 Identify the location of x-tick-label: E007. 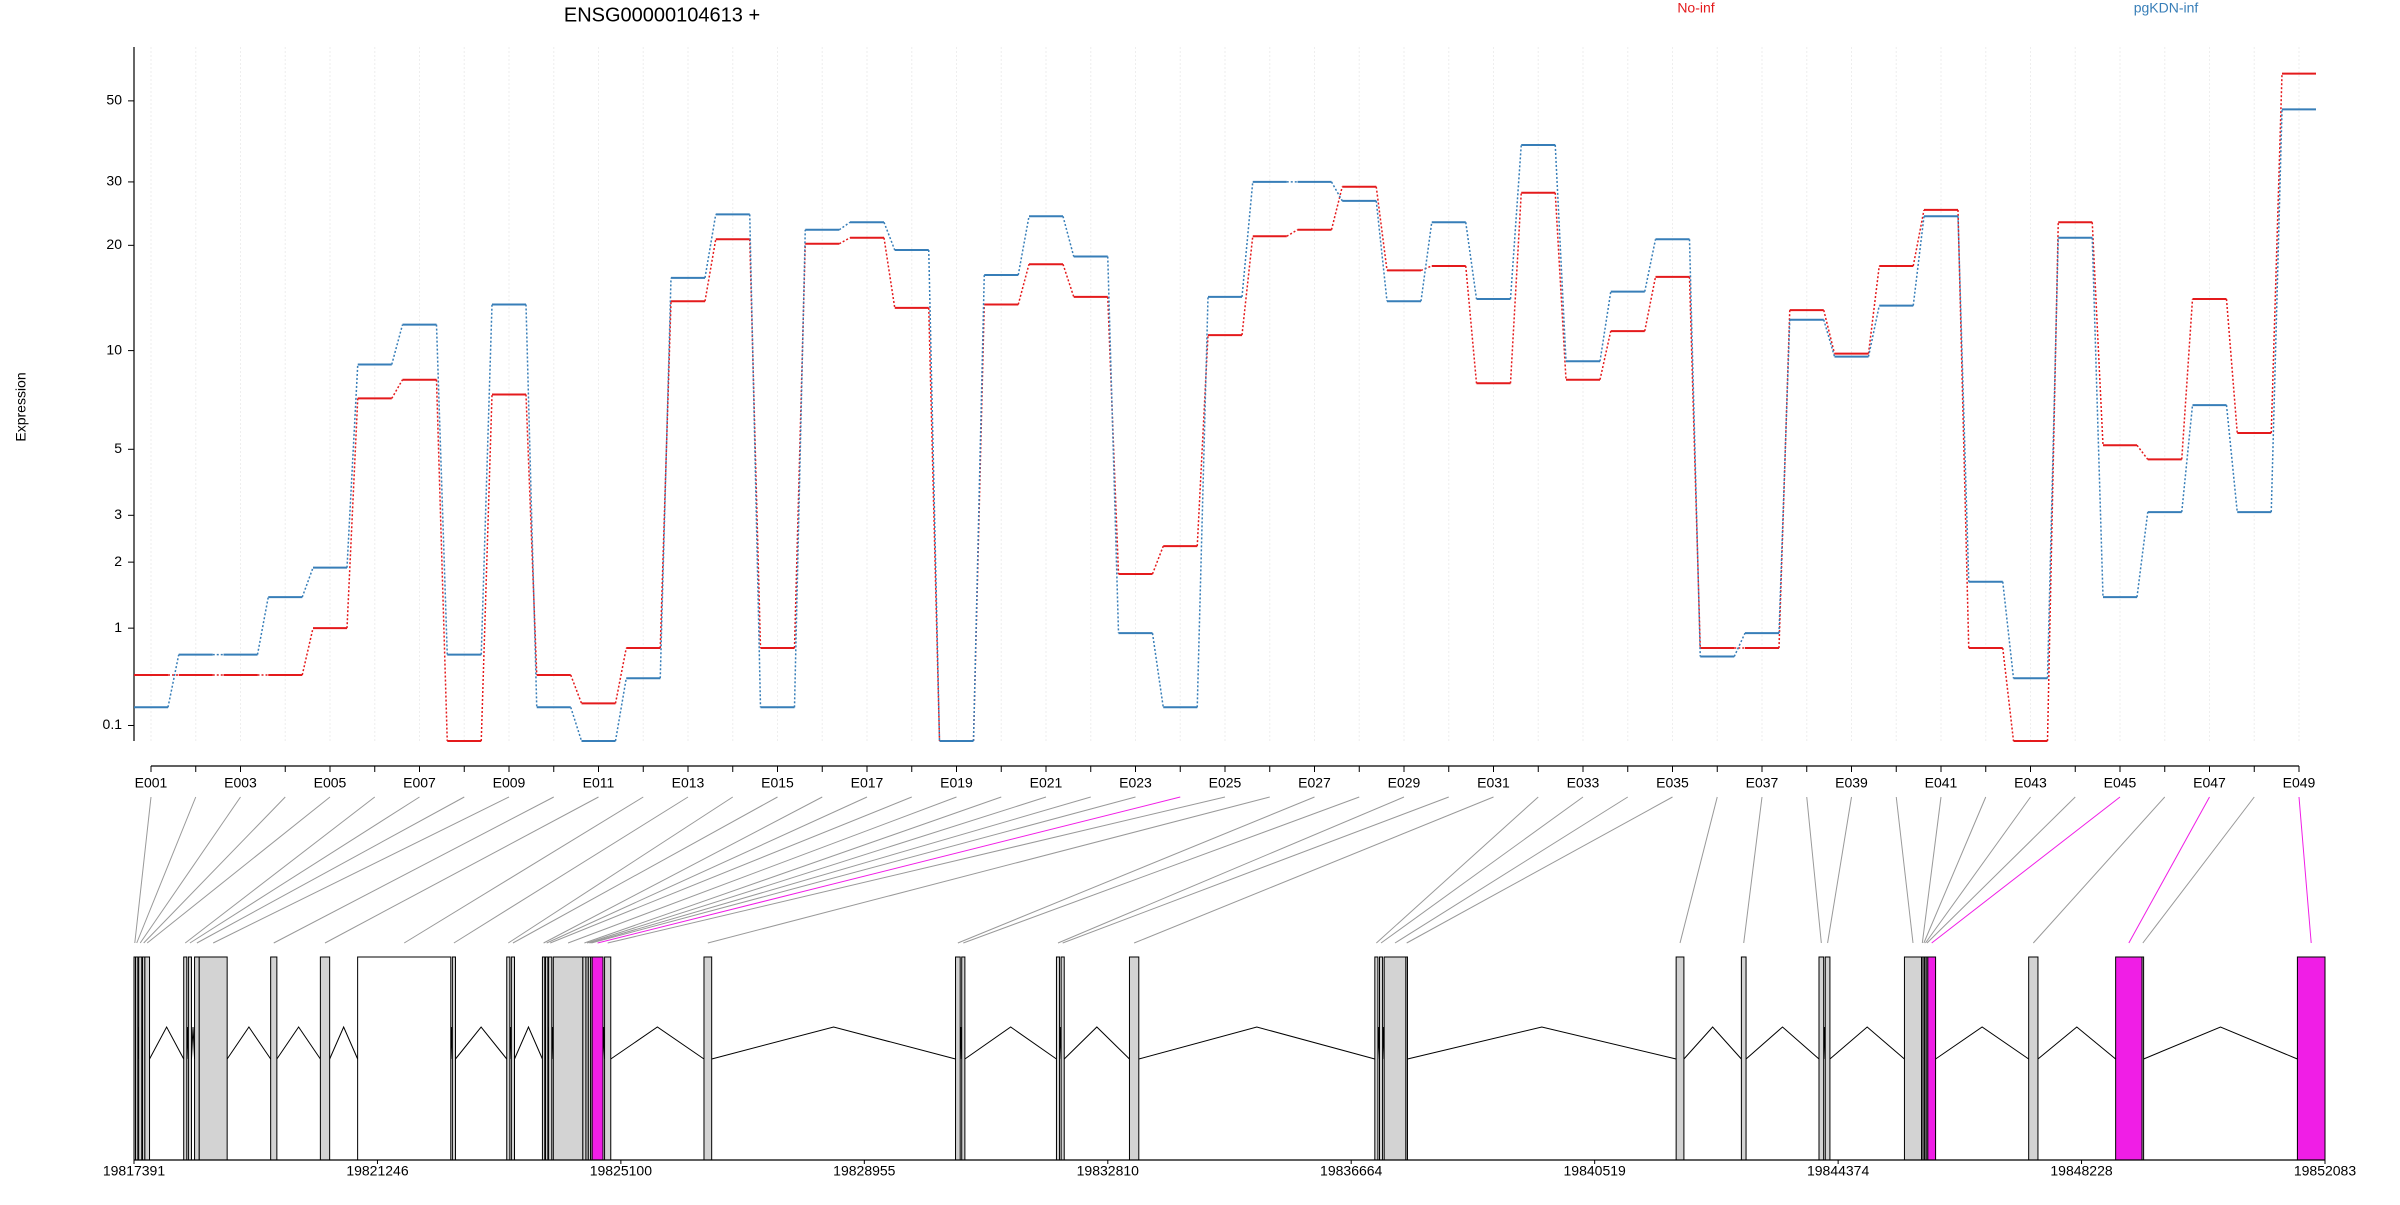
(419, 783).